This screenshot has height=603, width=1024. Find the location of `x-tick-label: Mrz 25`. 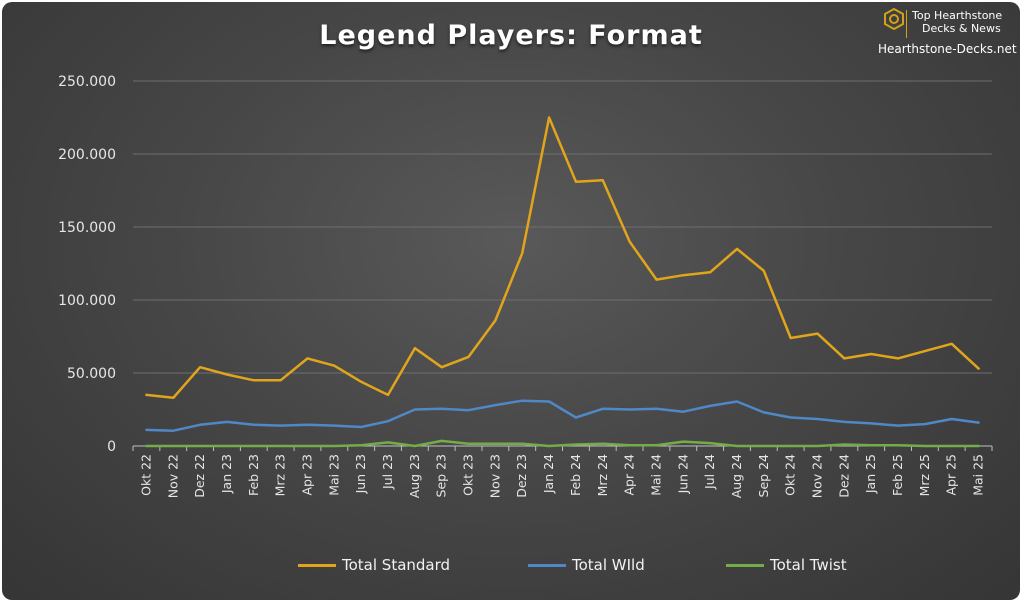

x-tick-label: Mrz 25 is located at coordinates (924, 475).